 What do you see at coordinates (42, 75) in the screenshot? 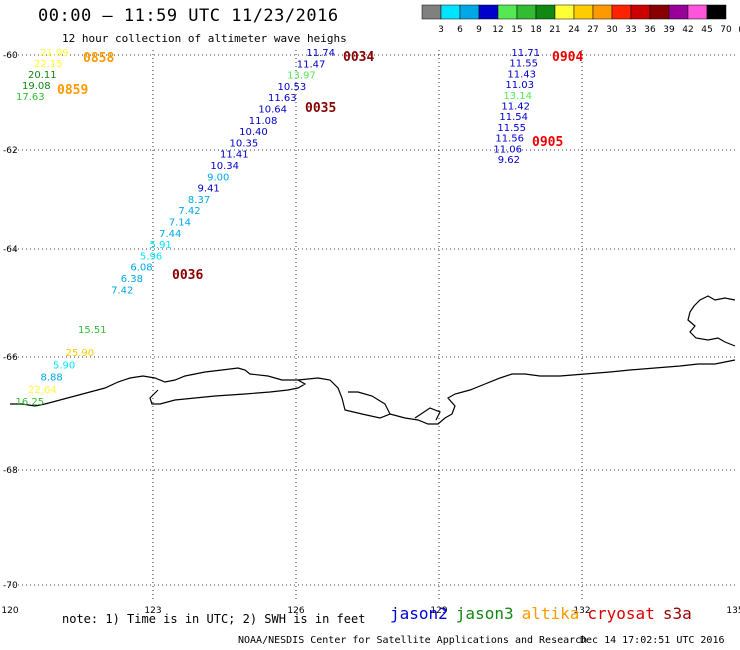
I see `swh-value: 20.11` at bounding box center [42, 75].